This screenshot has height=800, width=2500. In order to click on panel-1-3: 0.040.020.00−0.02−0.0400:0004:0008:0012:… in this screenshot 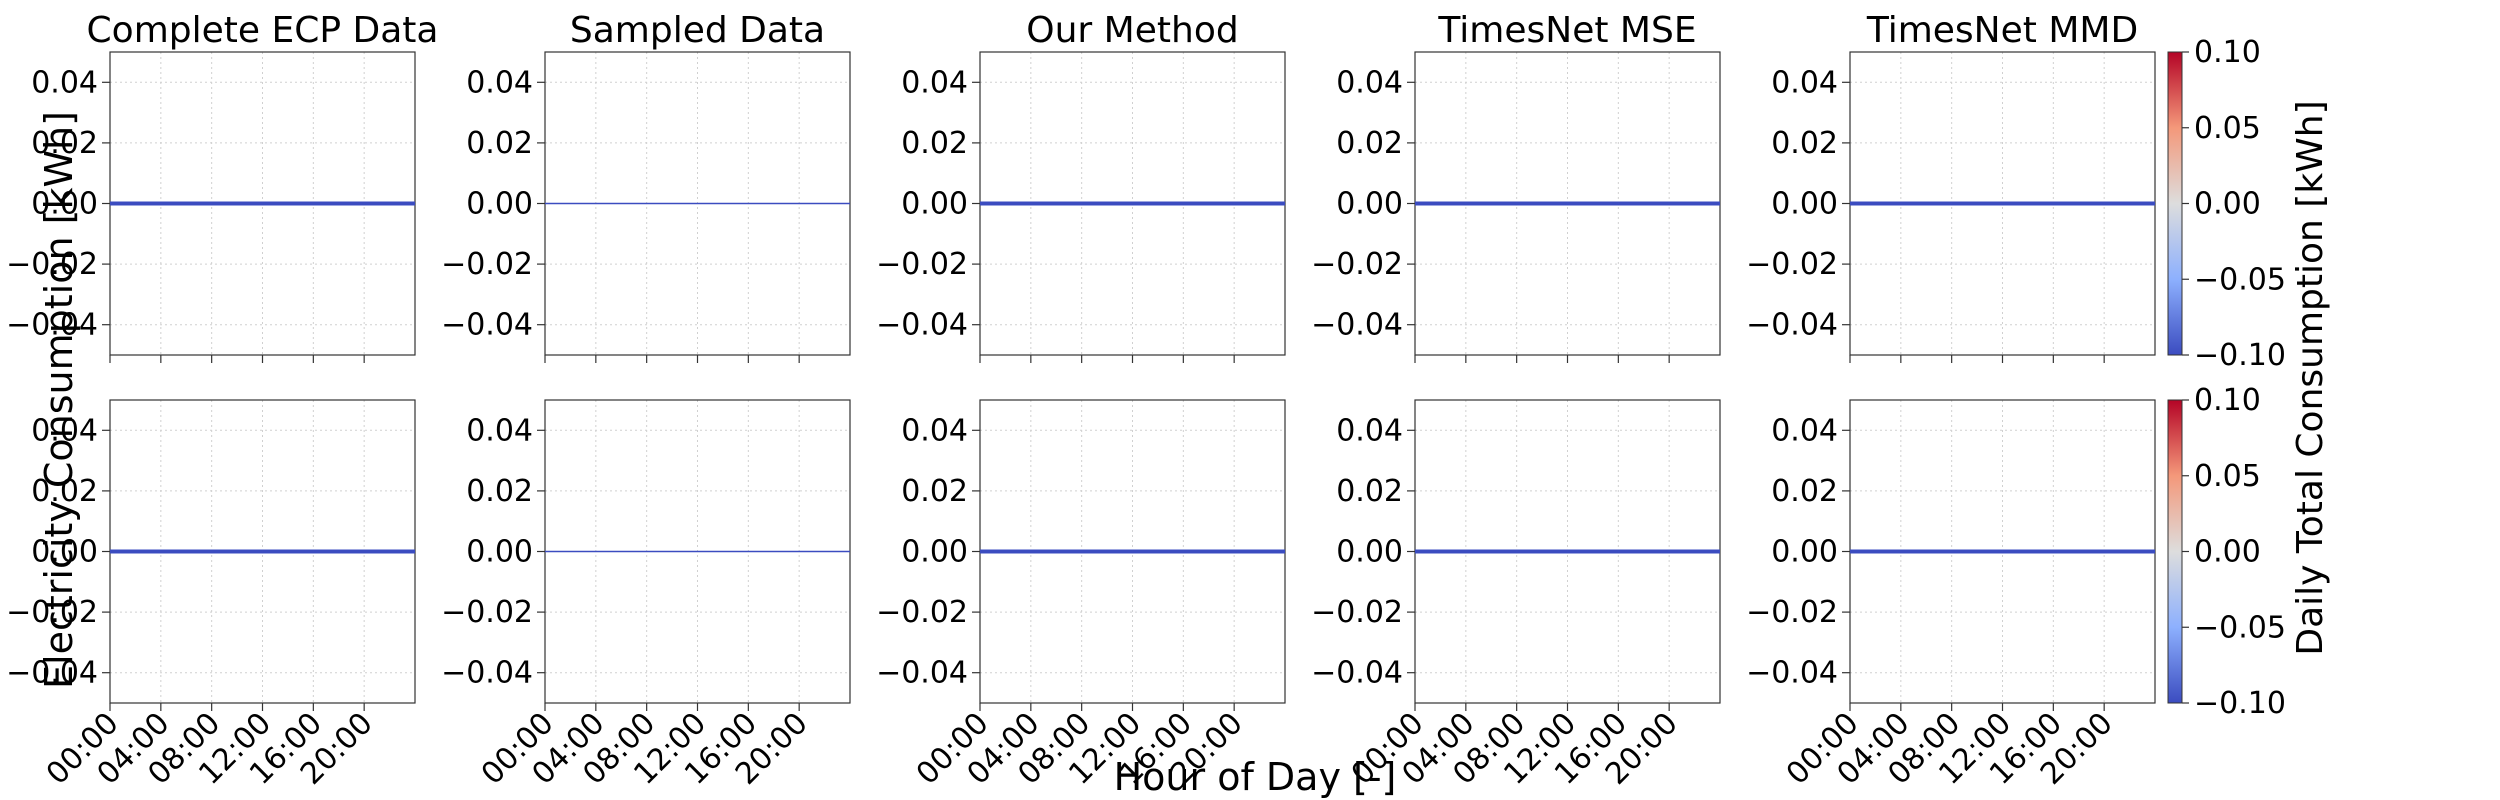, I will do `click(1516, 595)`.